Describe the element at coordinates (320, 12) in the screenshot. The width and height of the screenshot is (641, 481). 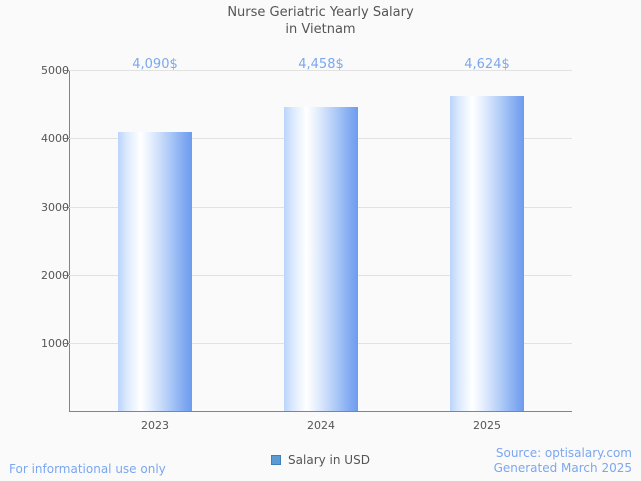
I see `chart-title-line-1: Nurse Geriatric Yearly Salary` at that location.